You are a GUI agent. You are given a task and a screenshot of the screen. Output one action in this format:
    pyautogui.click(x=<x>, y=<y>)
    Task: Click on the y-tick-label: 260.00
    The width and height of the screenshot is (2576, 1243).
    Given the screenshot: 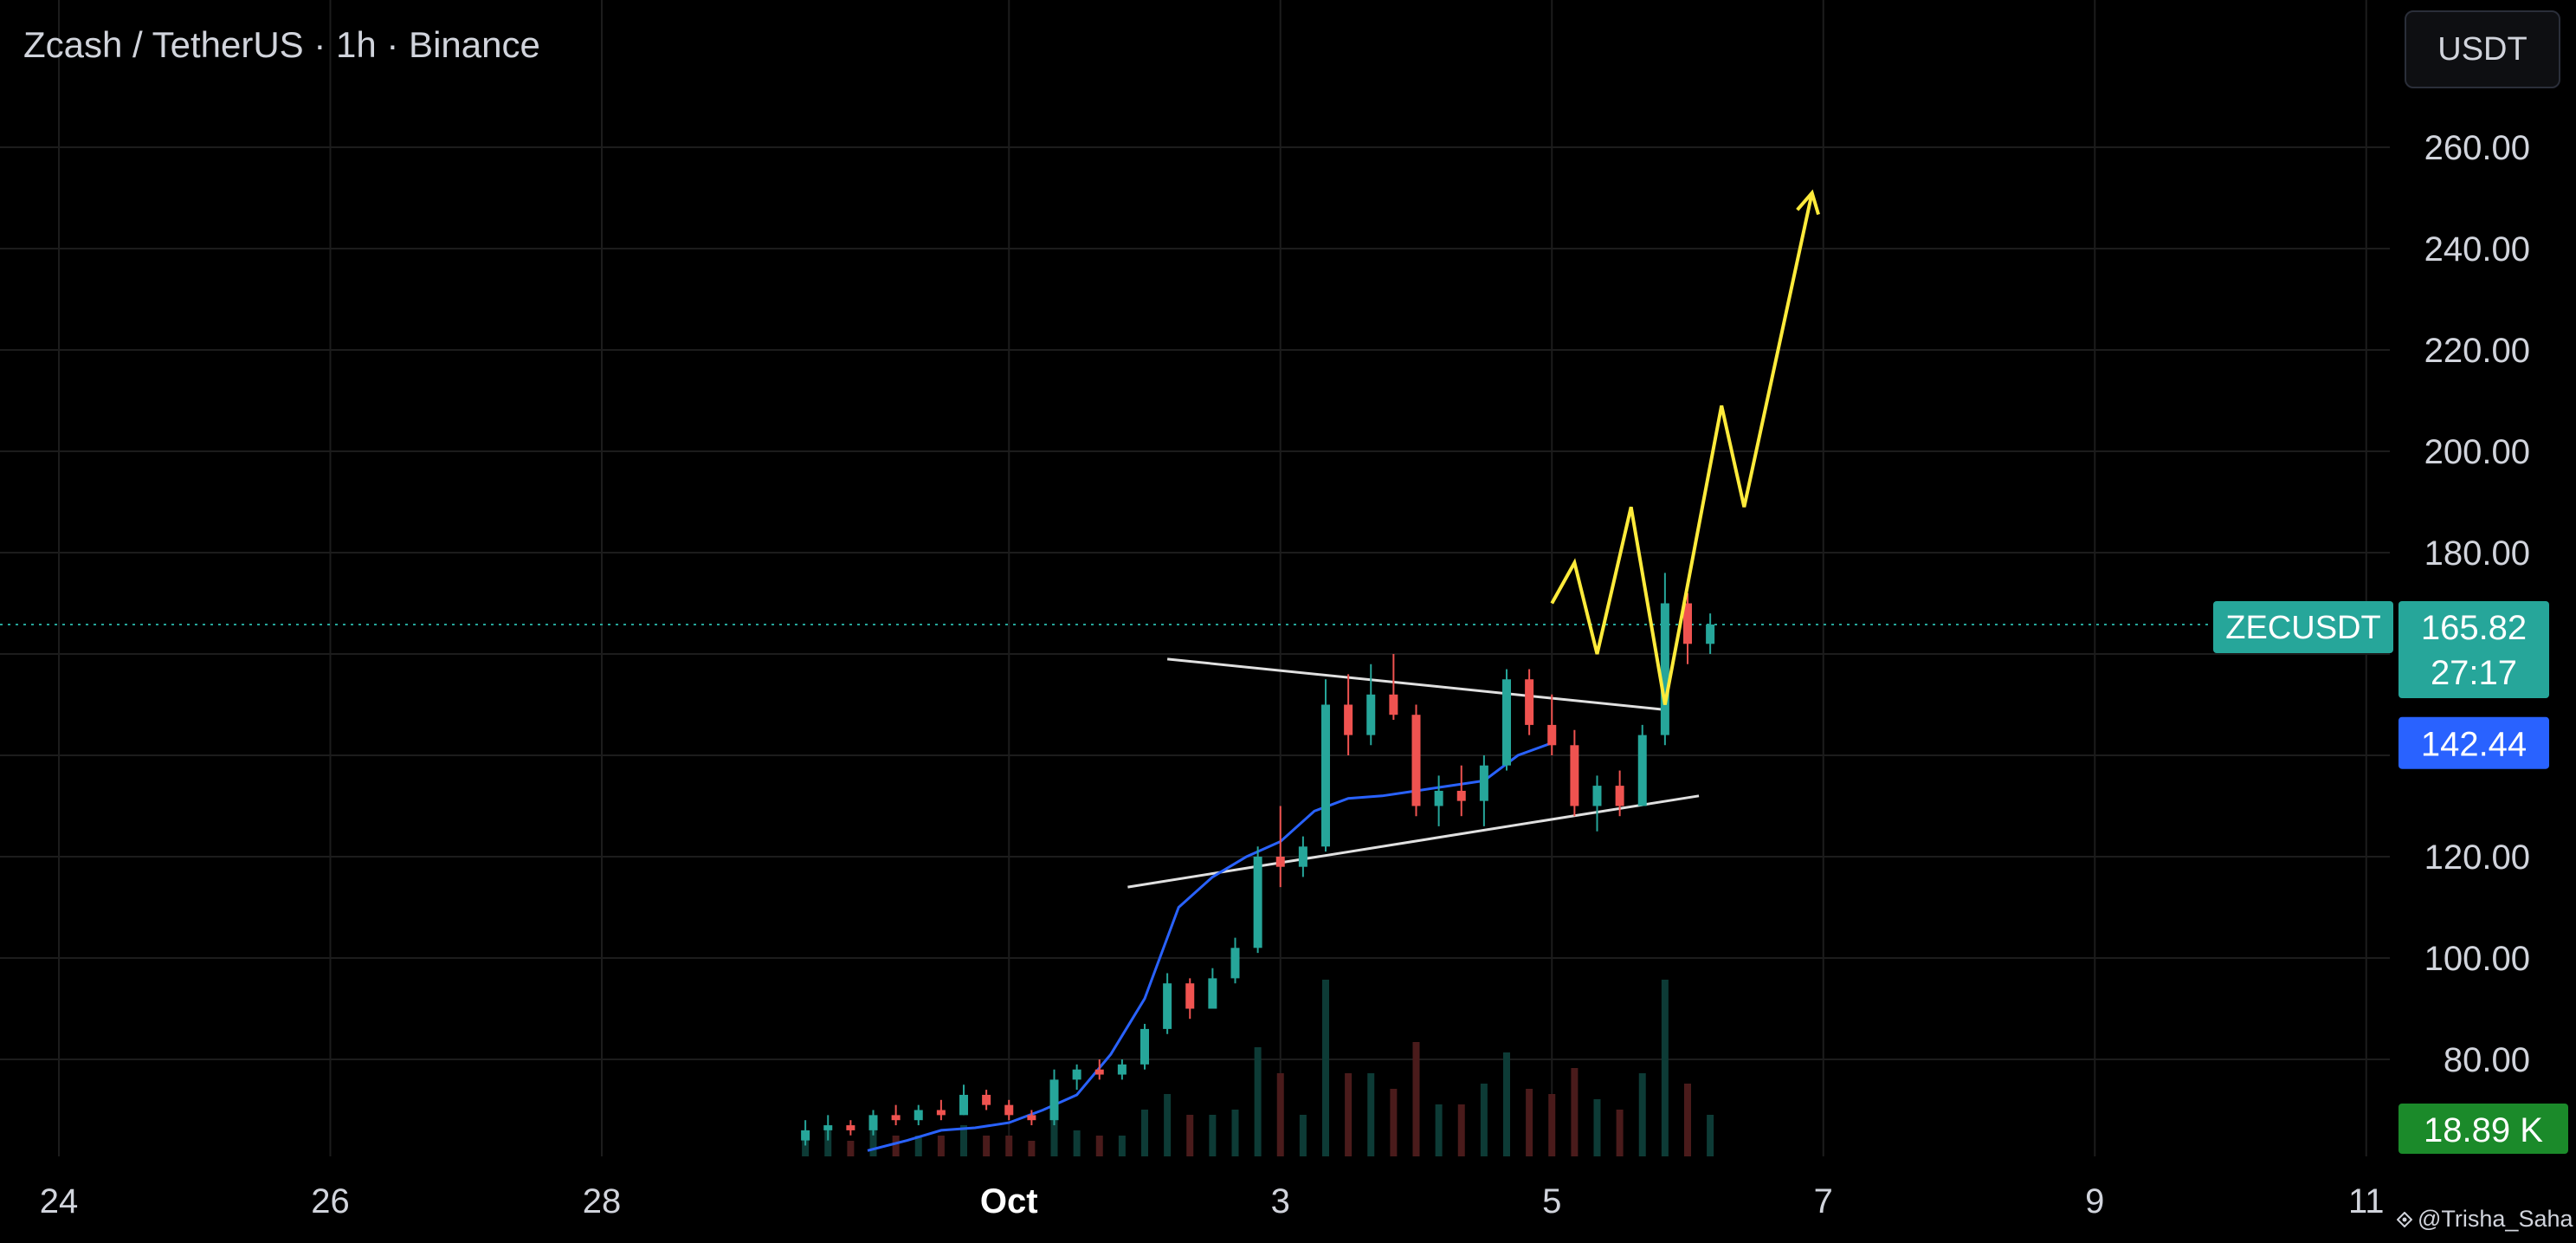 What is the action you would take?
    pyautogui.click(x=2477, y=148)
    